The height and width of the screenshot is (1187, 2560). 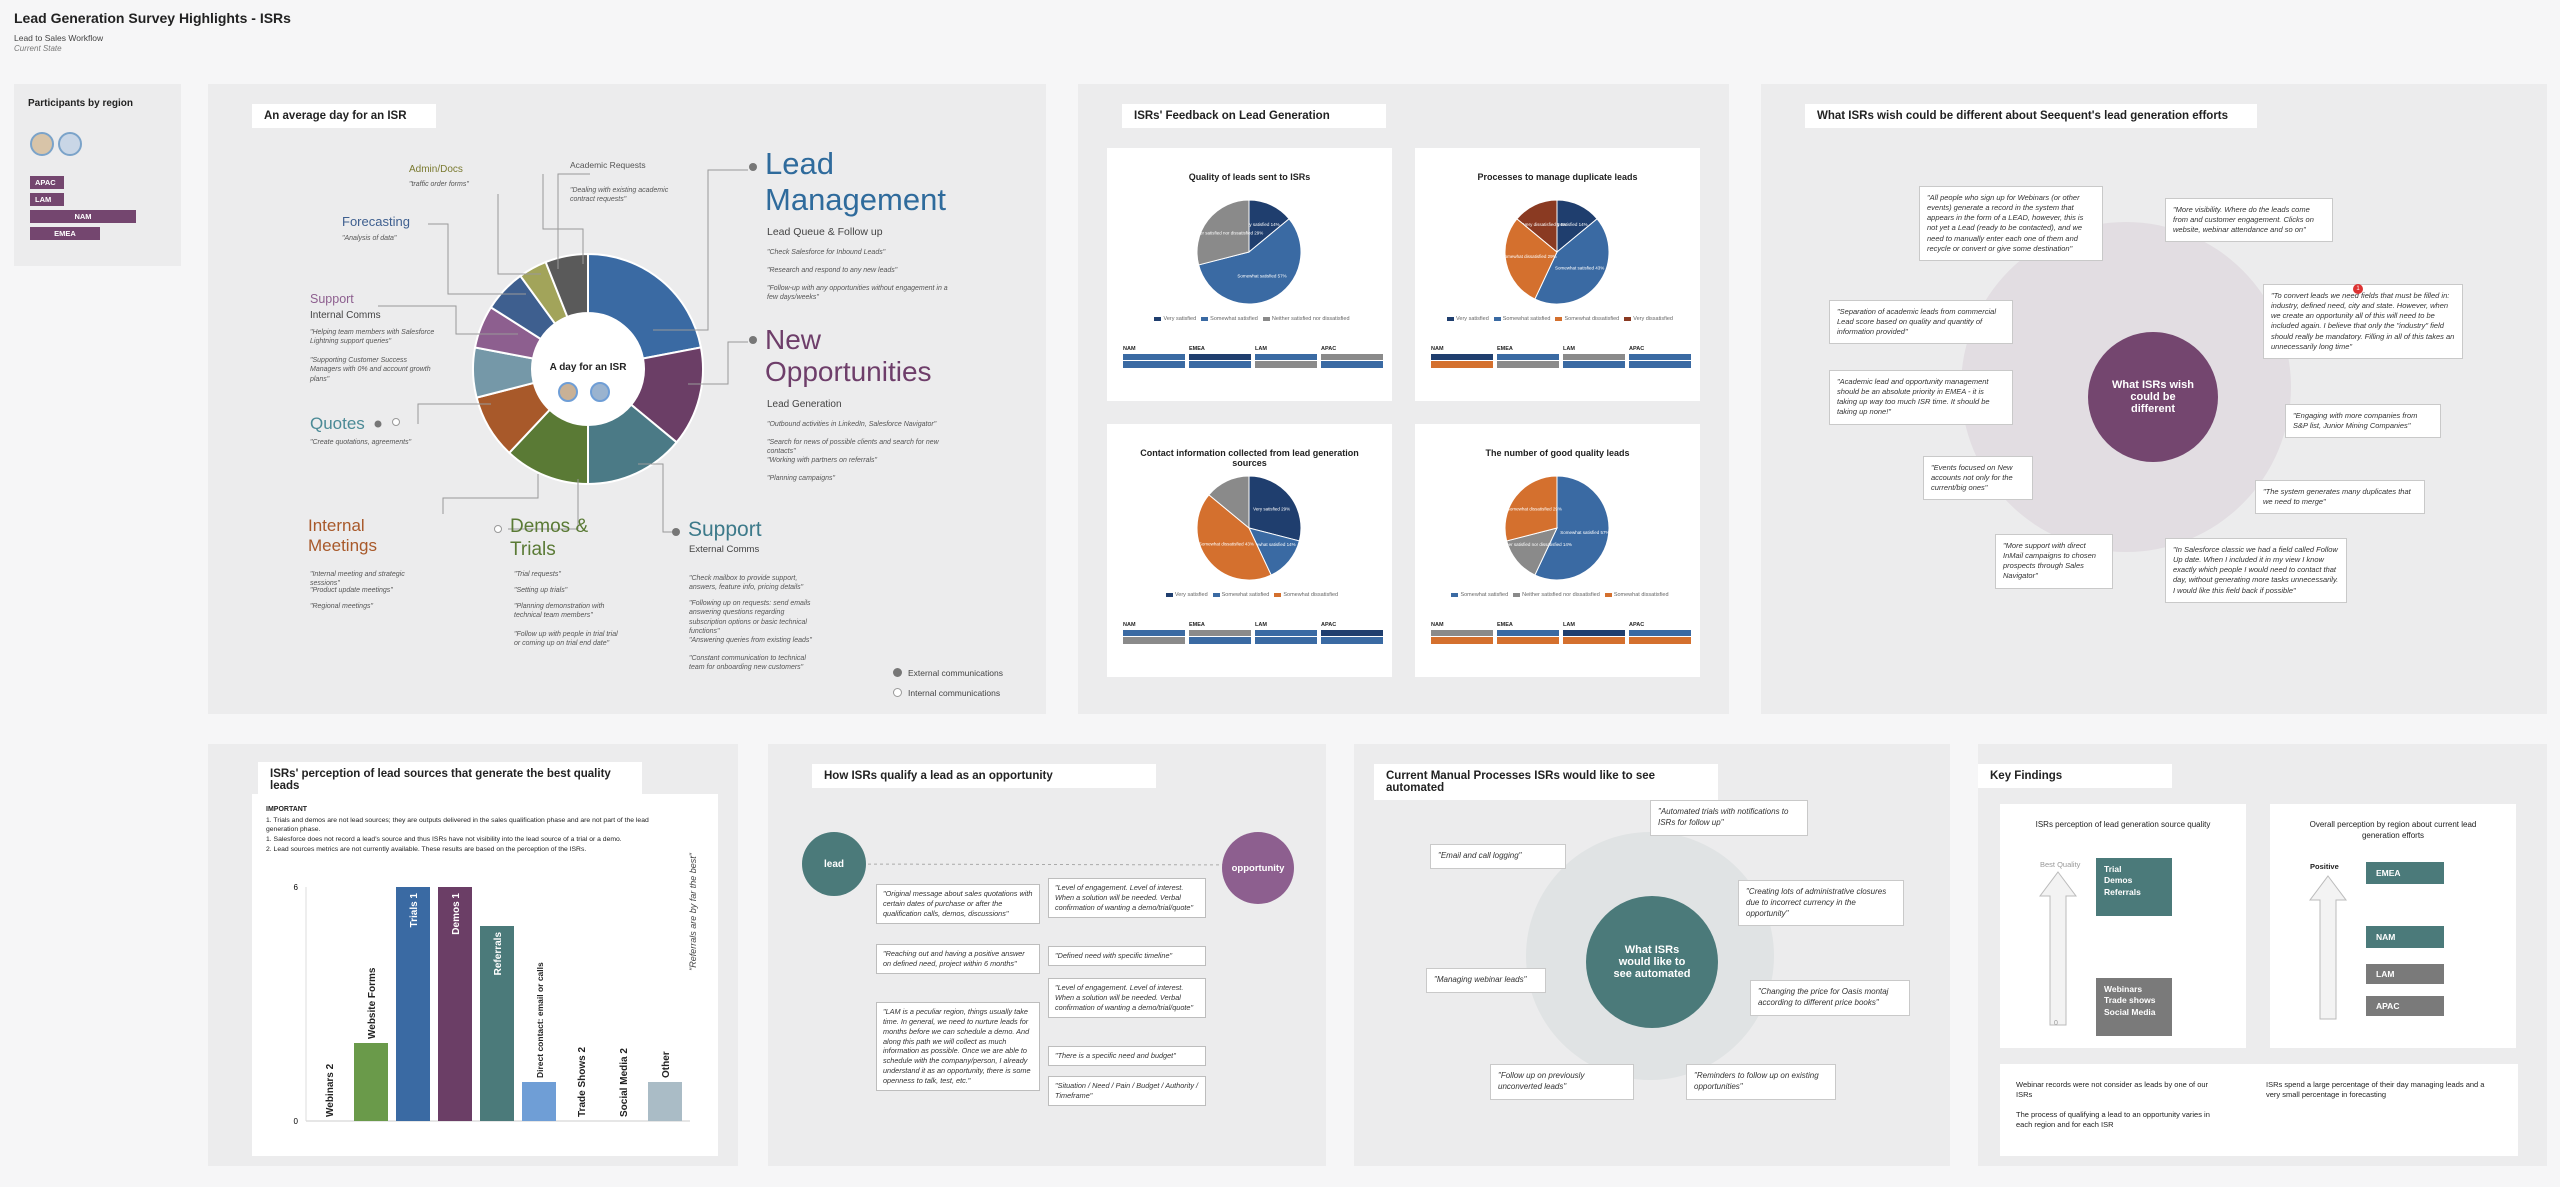 What do you see at coordinates (47, 182) in the screenshot?
I see `region-bar-apac: APAC` at bounding box center [47, 182].